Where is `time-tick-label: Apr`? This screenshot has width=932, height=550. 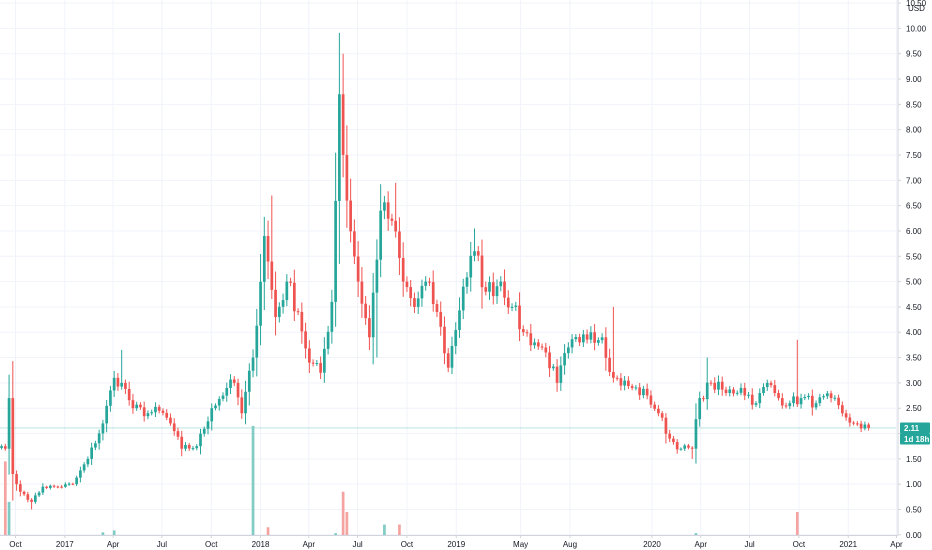
time-tick-label: Apr is located at coordinates (896, 544).